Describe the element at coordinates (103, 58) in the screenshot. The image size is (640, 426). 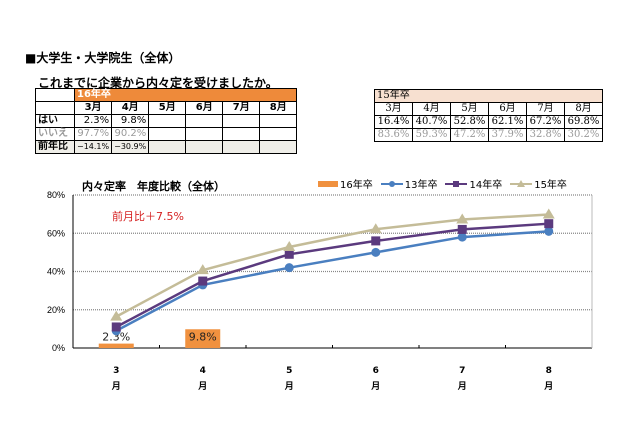
I see `section-title: ■大学生・大学院生（全体）` at that location.